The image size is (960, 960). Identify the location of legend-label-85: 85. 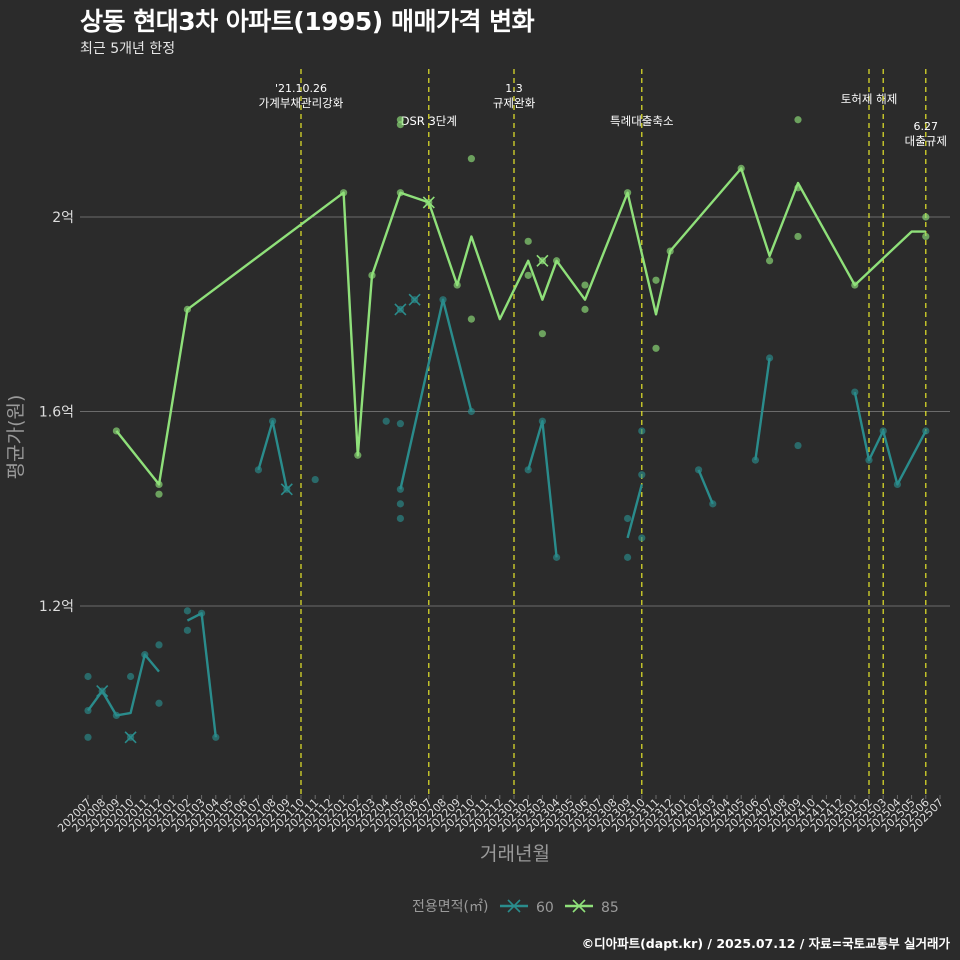
(610, 908).